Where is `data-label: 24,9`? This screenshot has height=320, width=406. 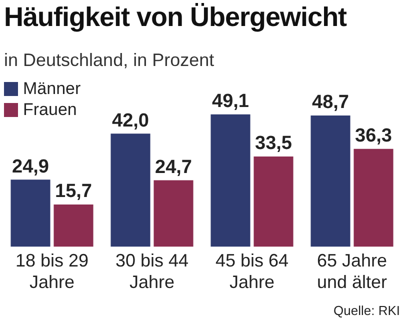
data-label: 24,9 is located at coordinates (30, 167).